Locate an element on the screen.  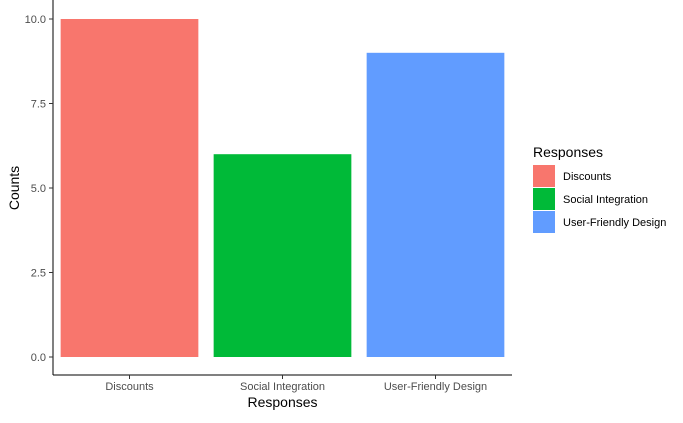
x-tick-label: Social Integration is located at coordinates (282, 387).